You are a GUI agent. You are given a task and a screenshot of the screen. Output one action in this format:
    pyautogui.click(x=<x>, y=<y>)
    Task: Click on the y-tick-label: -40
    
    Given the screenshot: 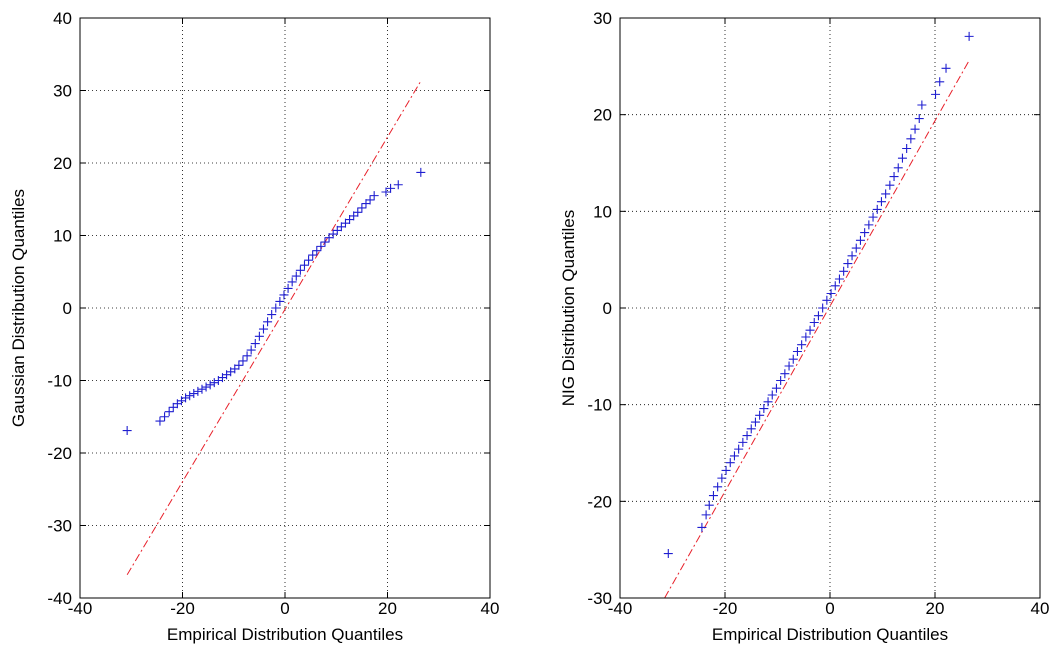 What is the action you would take?
    pyautogui.click(x=59, y=598)
    